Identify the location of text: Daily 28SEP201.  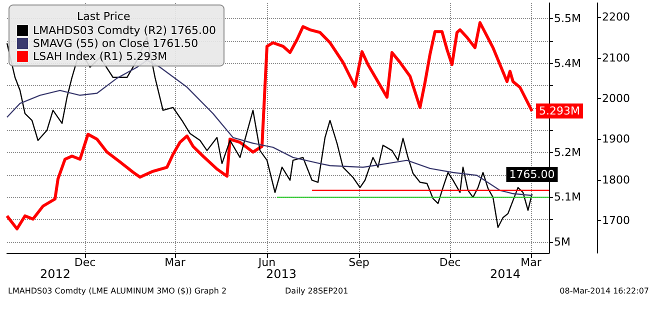
(316, 291).